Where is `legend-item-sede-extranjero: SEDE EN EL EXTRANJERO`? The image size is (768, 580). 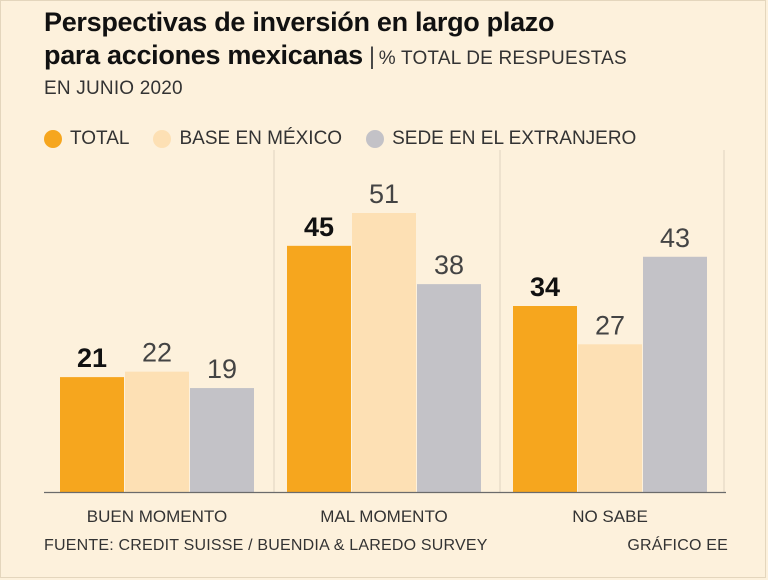
legend-item-sede-extranjero: SEDE EN EL EXTRANJERO is located at coordinates (501, 139).